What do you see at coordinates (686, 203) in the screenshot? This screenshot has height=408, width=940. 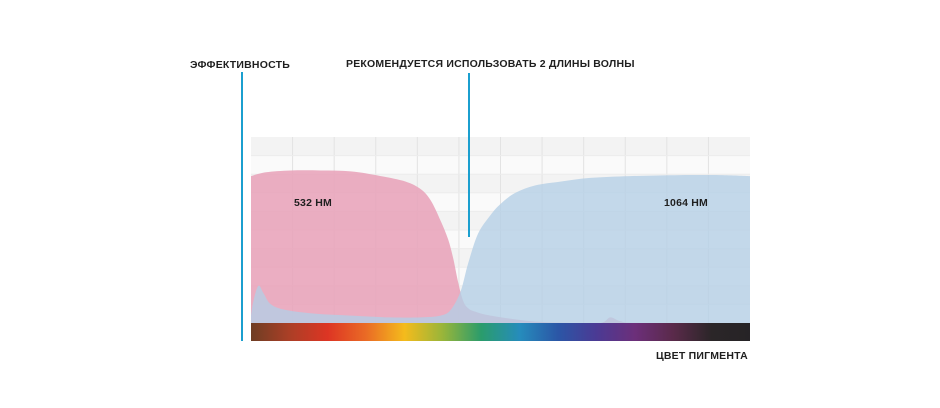 I see `series-label-1064: 1064 НМ` at bounding box center [686, 203].